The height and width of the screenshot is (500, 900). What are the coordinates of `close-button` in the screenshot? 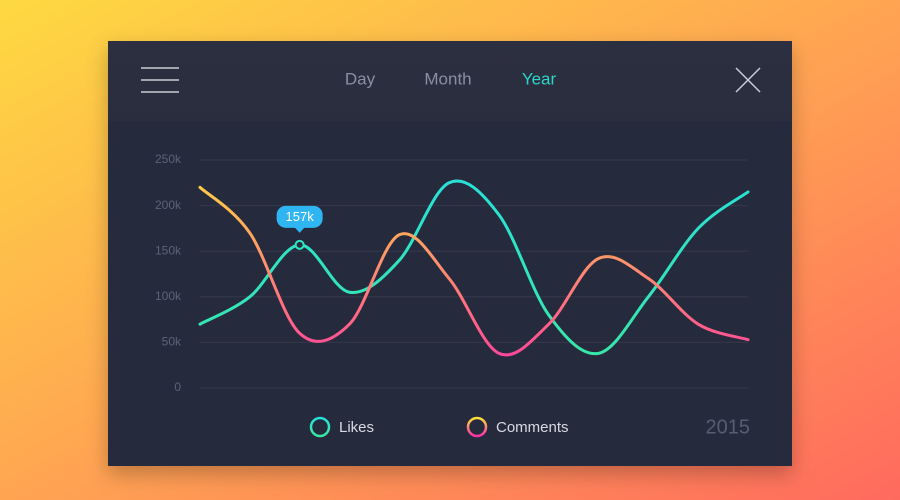 It's located at (748, 80).